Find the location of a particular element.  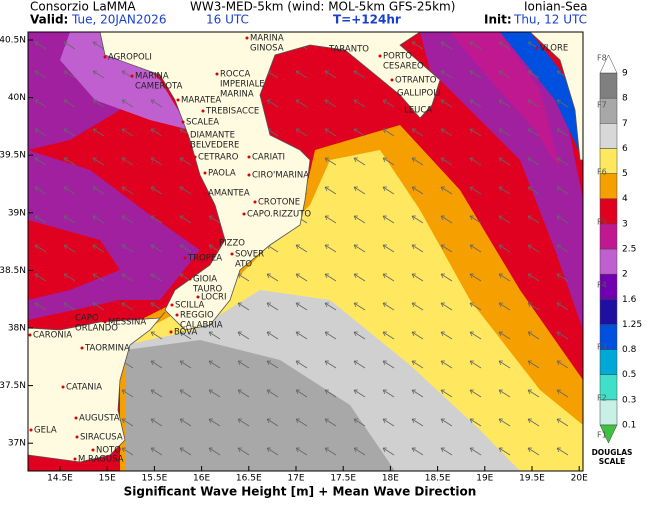

place-label: CAPO.RIZZUTO is located at coordinates (279, 215).